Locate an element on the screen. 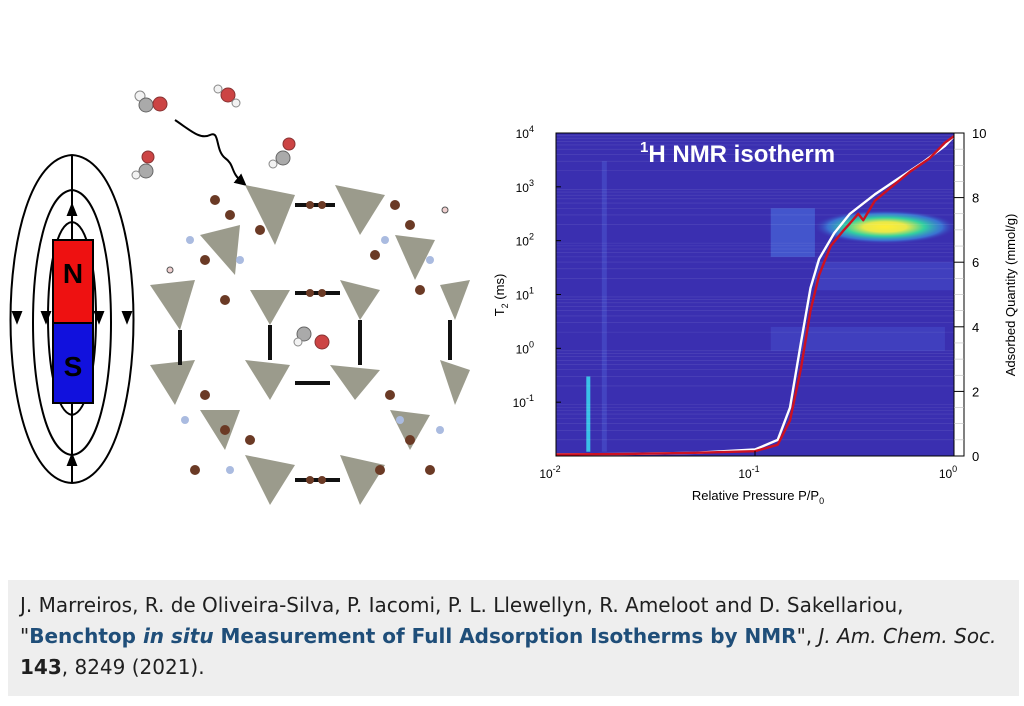  y-tick-exp: 4 is located at coordinates (531, 129).